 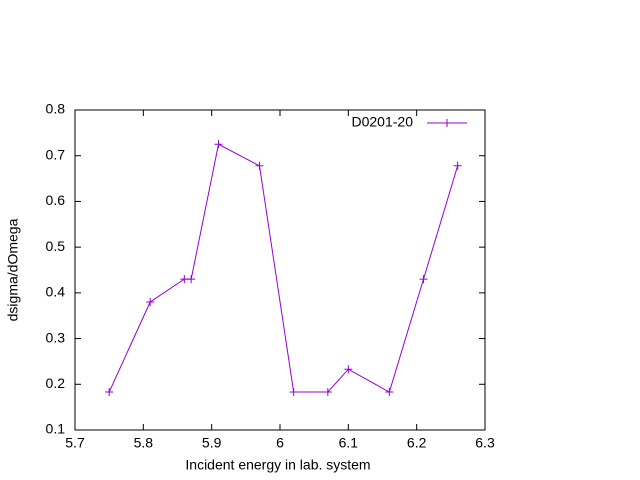 What do you see at coordinates (56, 337) in the screenshot?
I see `y-tick-label: 0.3` at bounding box center [56, 337].